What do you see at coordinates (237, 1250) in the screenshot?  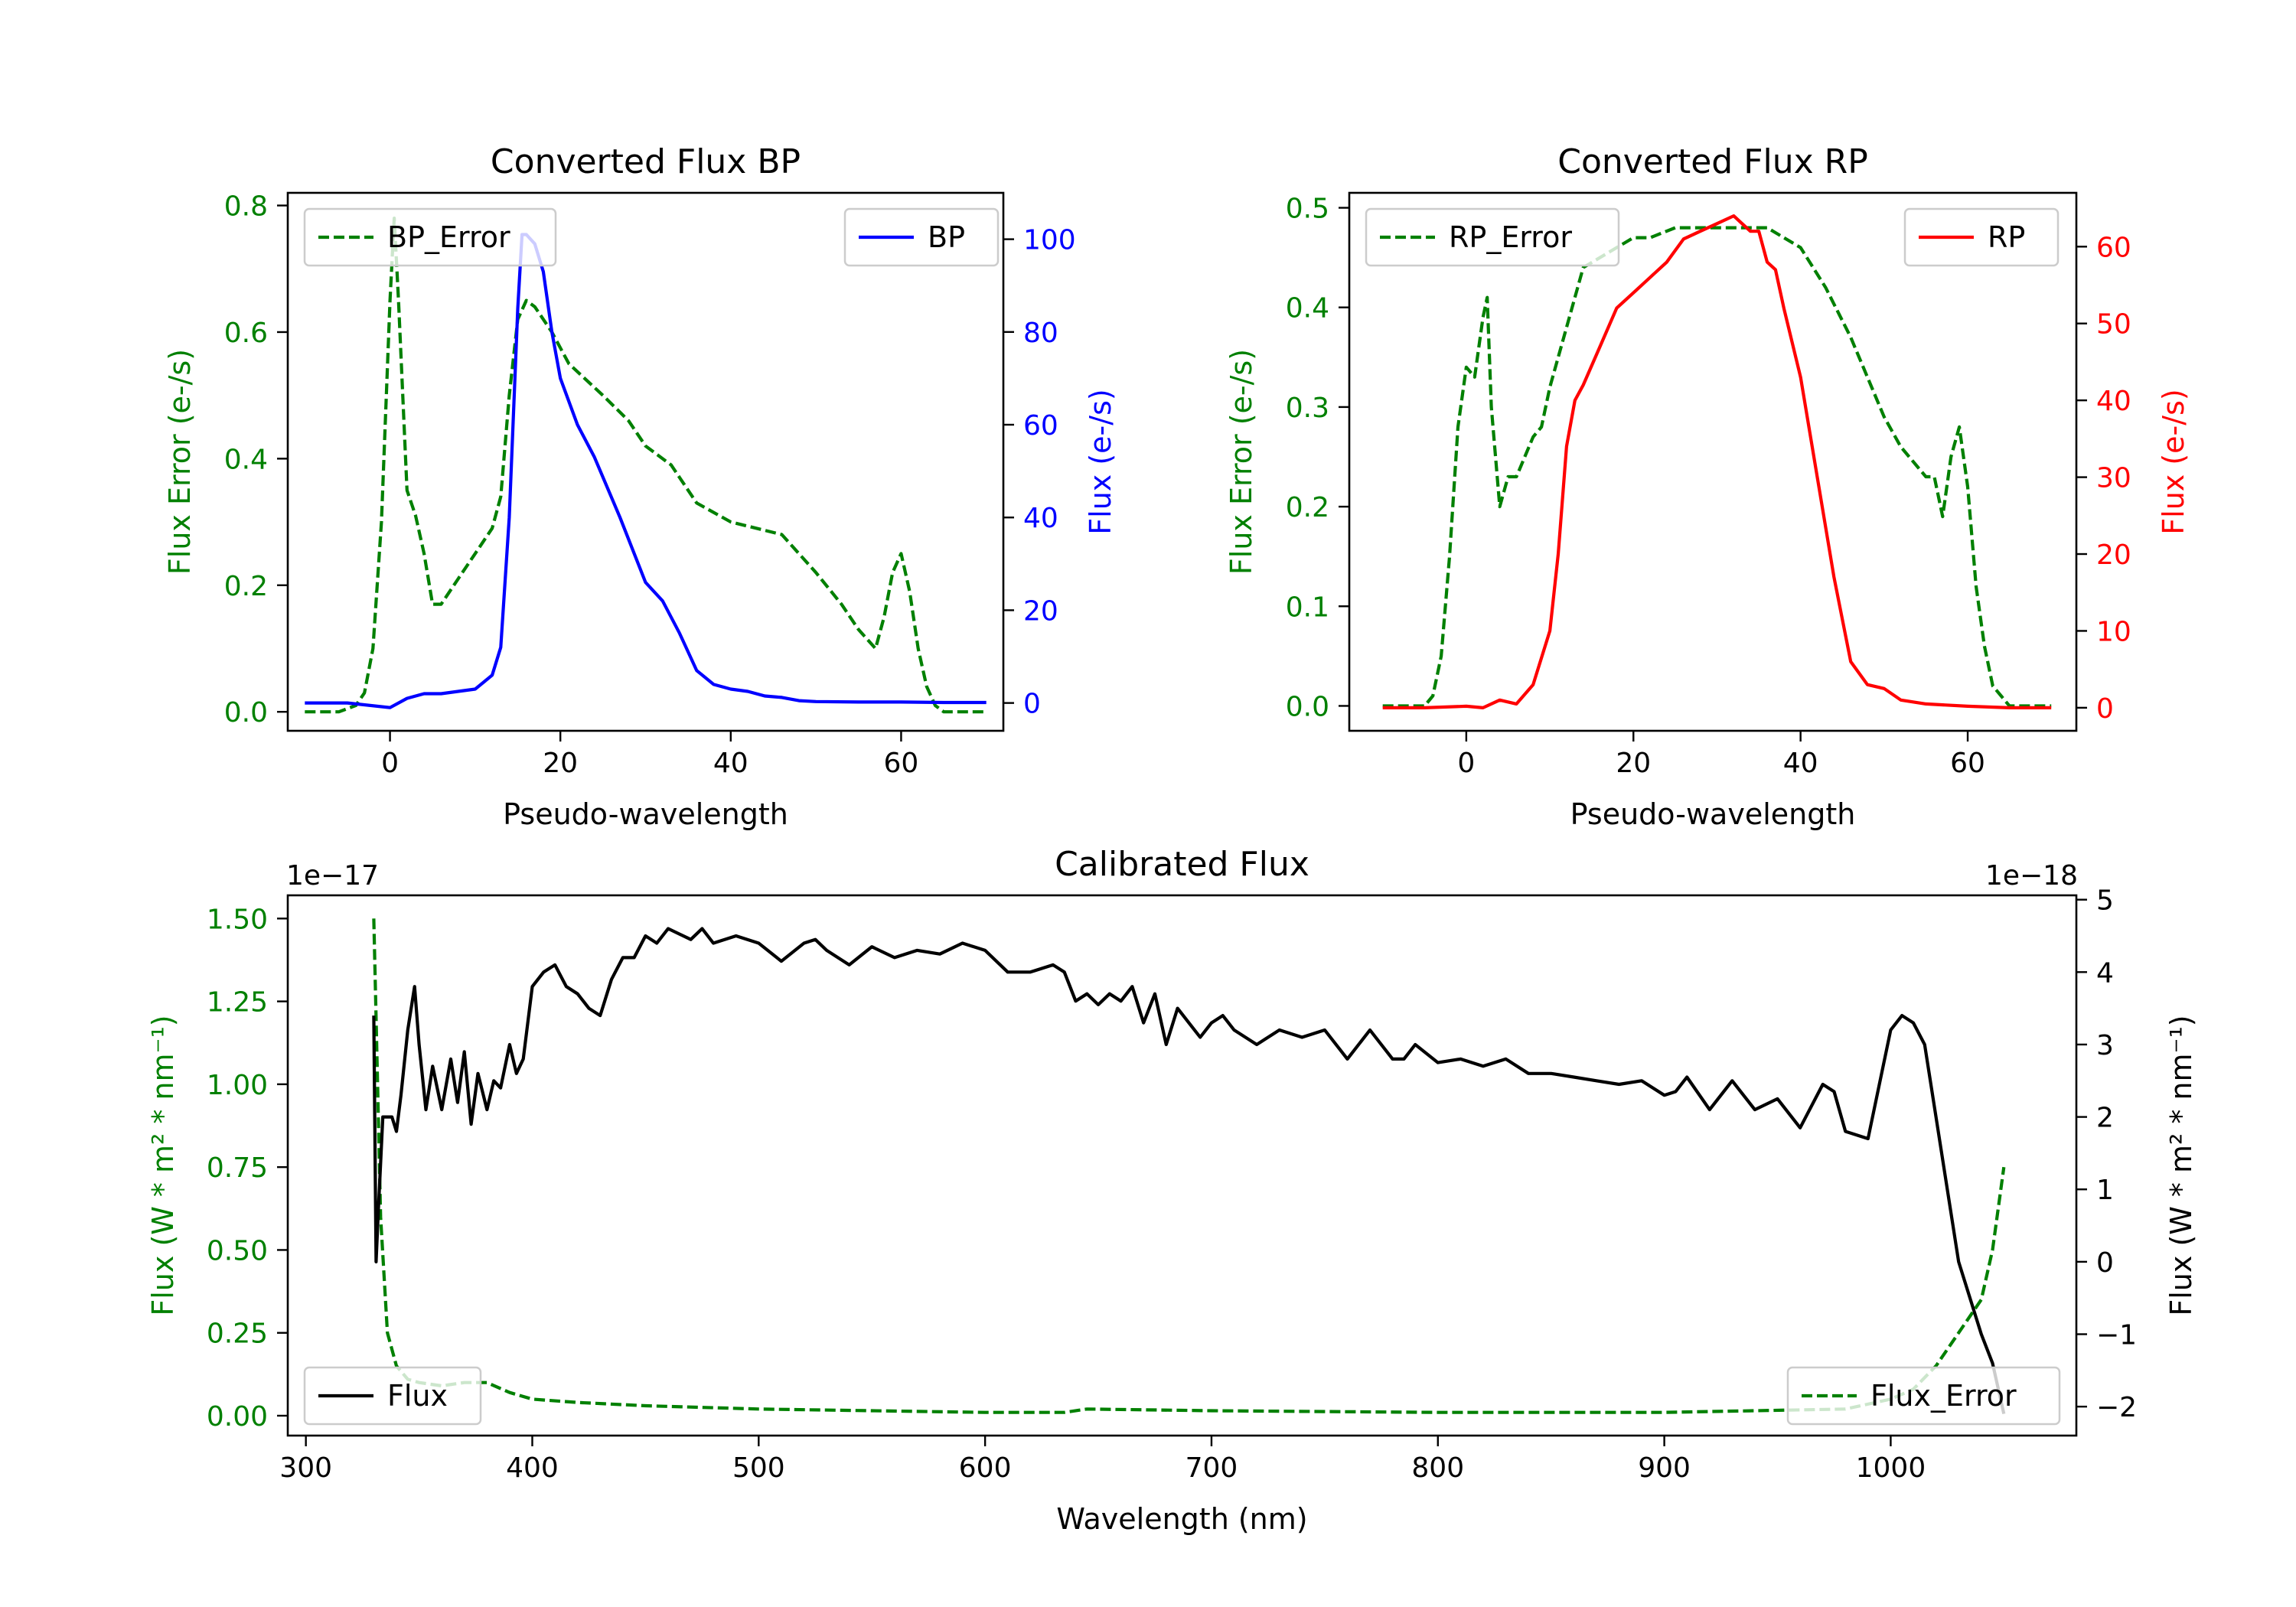 I see `y-left-tick-label: 0.50` at bounding box center [237, 1250].